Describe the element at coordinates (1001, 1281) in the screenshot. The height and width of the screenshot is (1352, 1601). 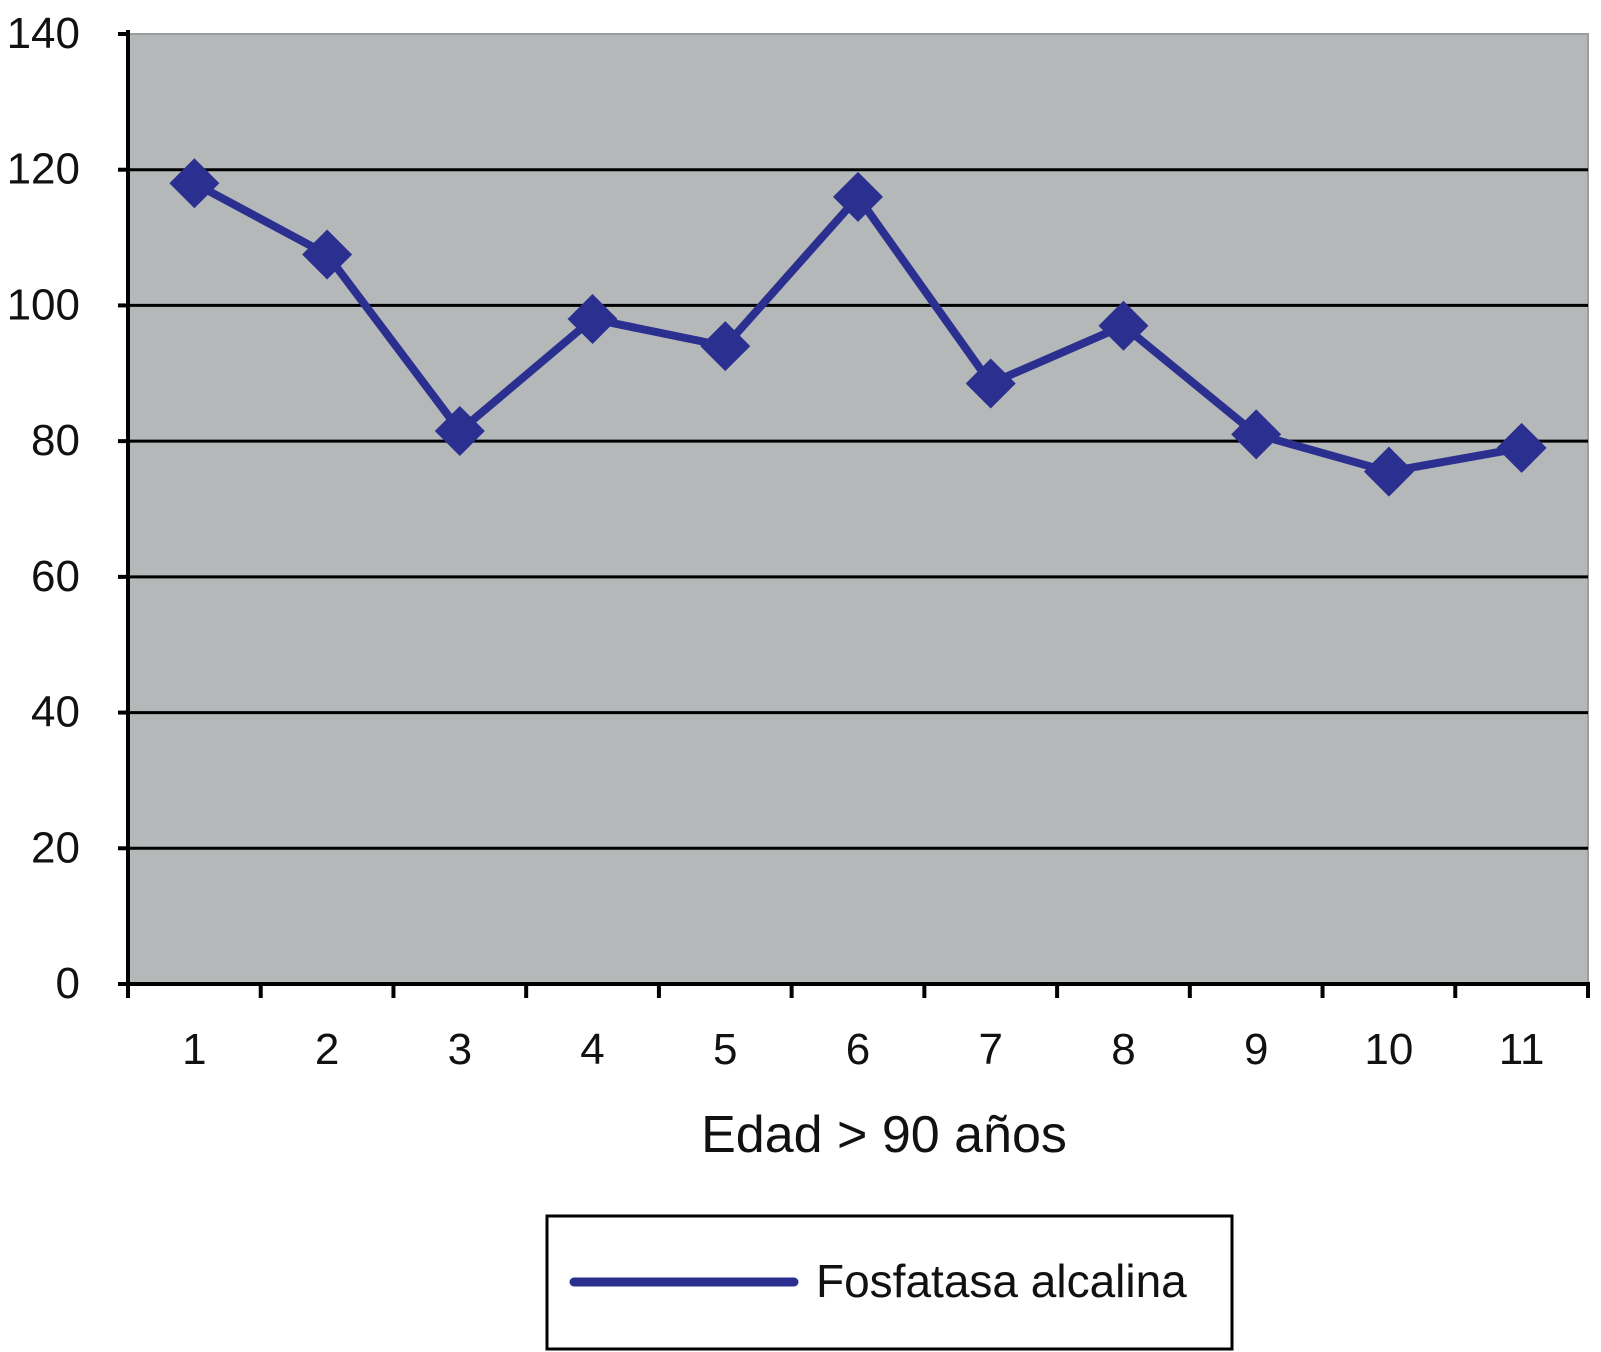
I see `legend-label: Fosfatasa alcalina` at that location.